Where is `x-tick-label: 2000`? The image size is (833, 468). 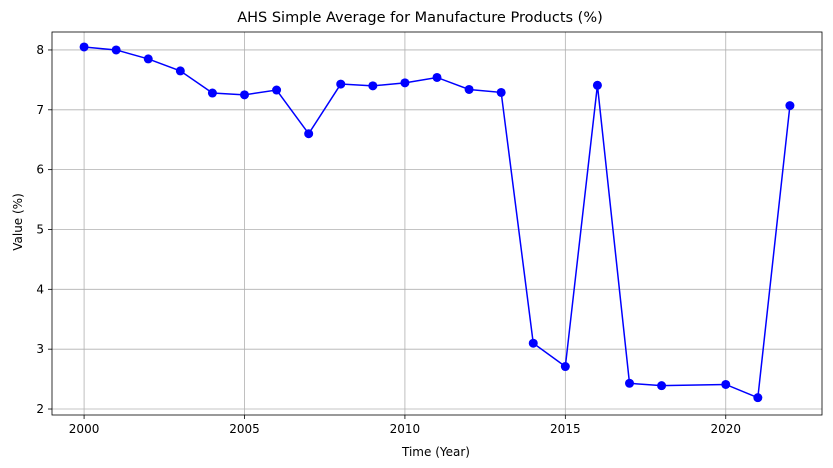 x-tick-label: 2000 is located at coordinates (84, 429).